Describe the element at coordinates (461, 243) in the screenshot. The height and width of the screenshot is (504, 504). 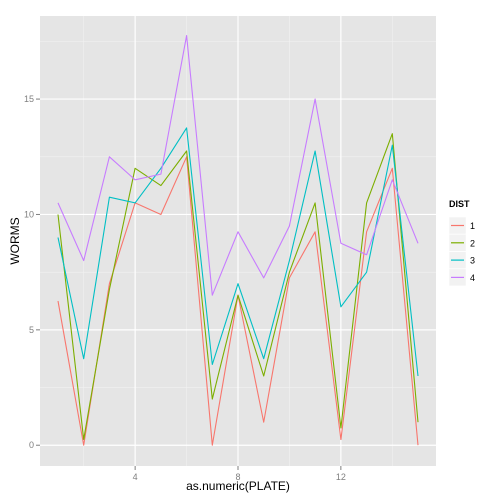
I see `legend: DIST 1 2 3 4` at that location.